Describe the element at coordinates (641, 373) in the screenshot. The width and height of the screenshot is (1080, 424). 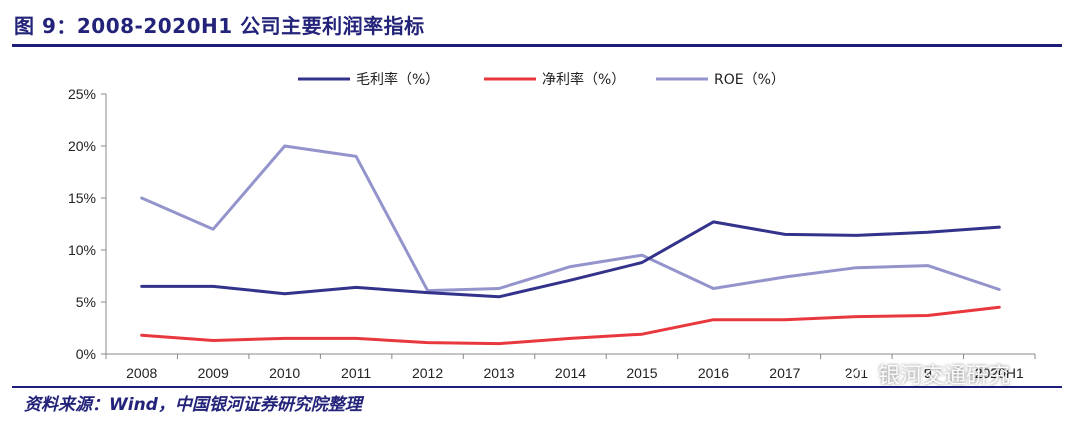
I see `x-tick-label: 2015` at that location.